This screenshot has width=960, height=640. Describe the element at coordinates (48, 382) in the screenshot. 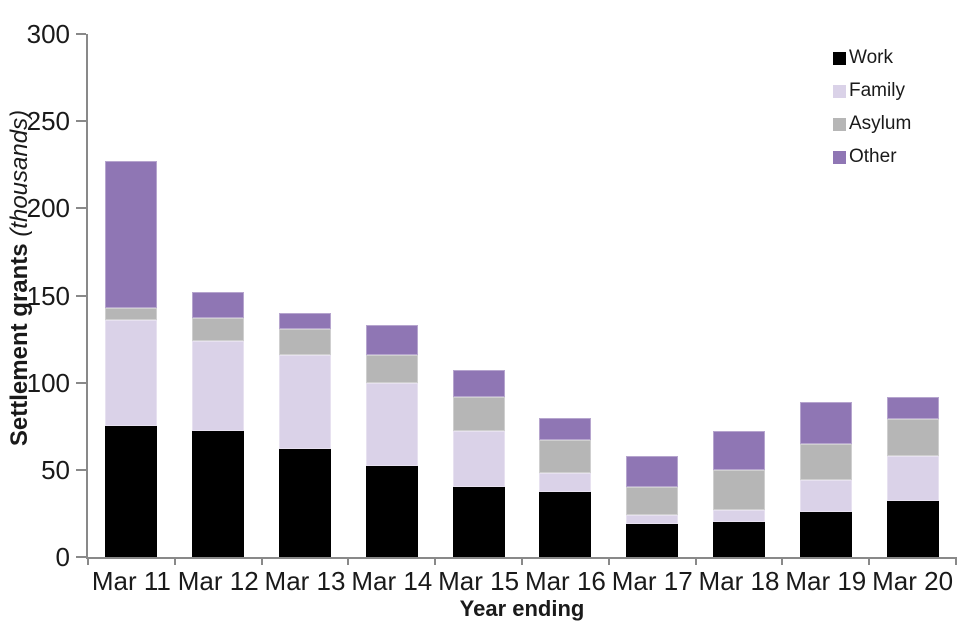

I see `y-axis-tick-label: 100` at that location.